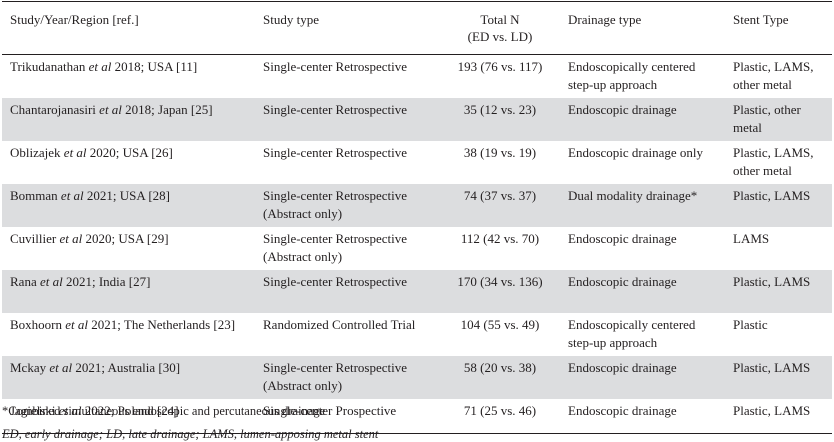  Describe the element at coordinates (48, 66) in the screenshot. I see `study-author: Trikudanathan` at that location.